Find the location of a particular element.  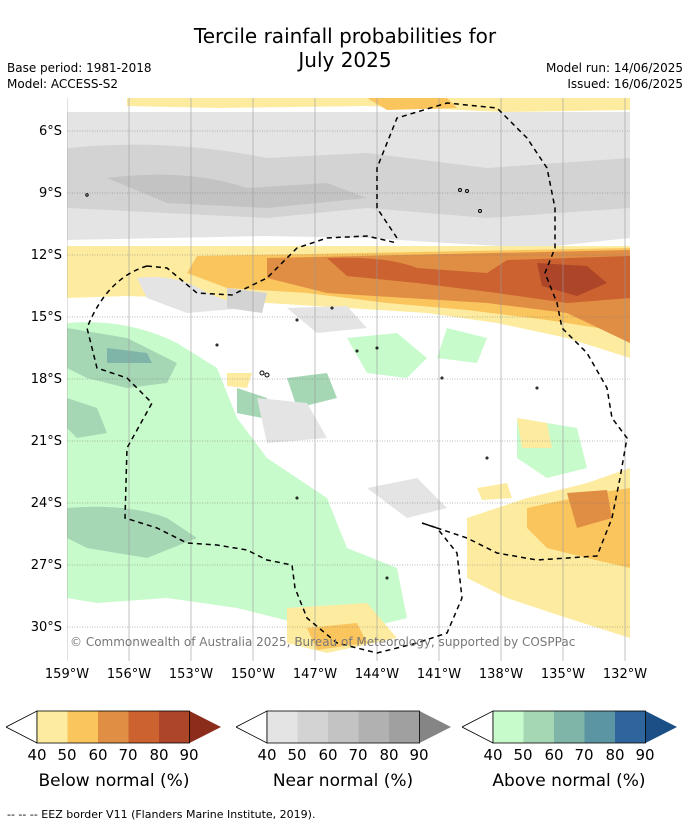

lat-label: 18°S is located at coordinates (46, 379).